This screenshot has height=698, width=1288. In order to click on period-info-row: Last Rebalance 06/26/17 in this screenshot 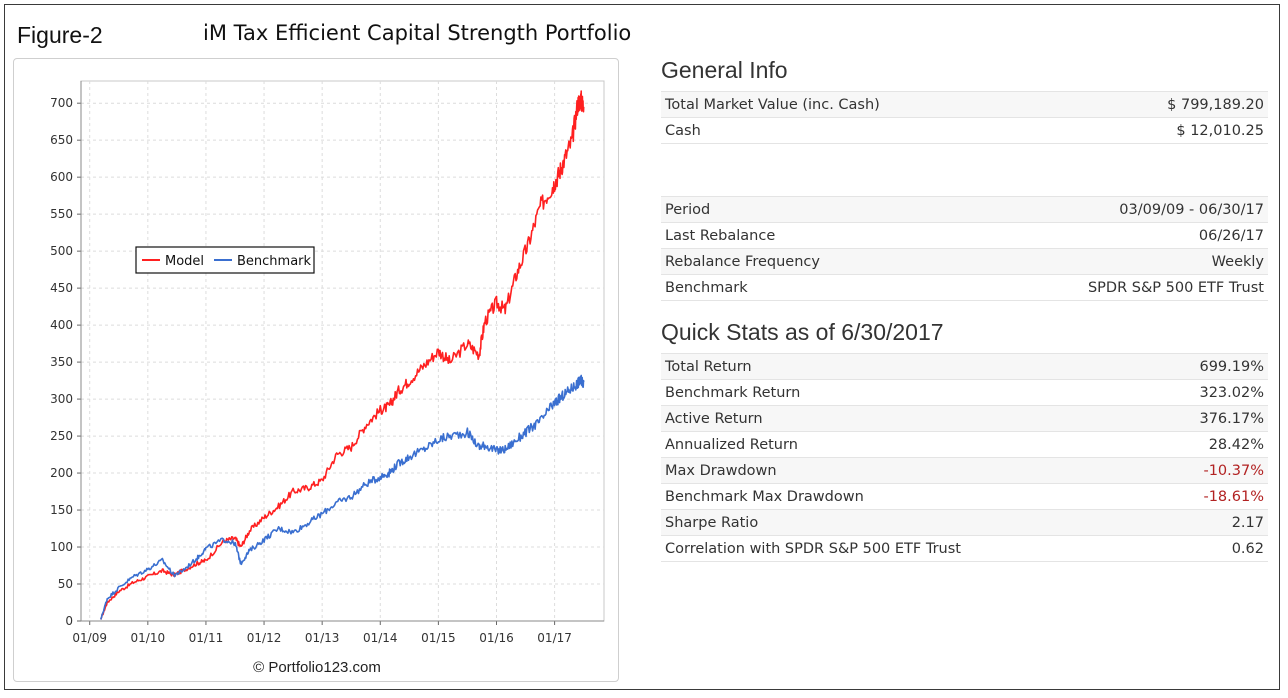, I will do `click(964, 235)`.